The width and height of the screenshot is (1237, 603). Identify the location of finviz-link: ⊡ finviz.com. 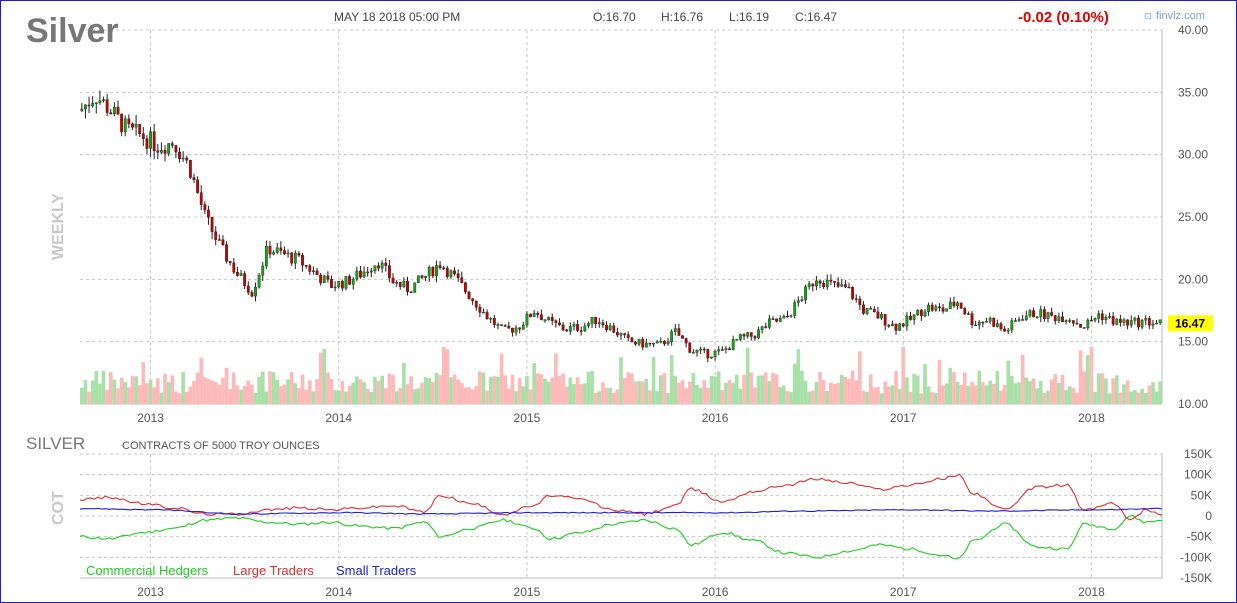
(1174, 16).